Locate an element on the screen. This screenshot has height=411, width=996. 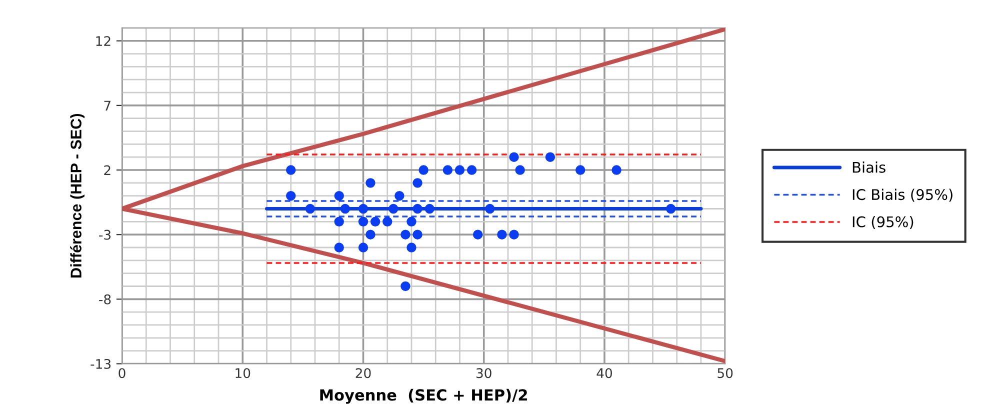
x-tick-label: 20 is located at coordinates (363, 373).